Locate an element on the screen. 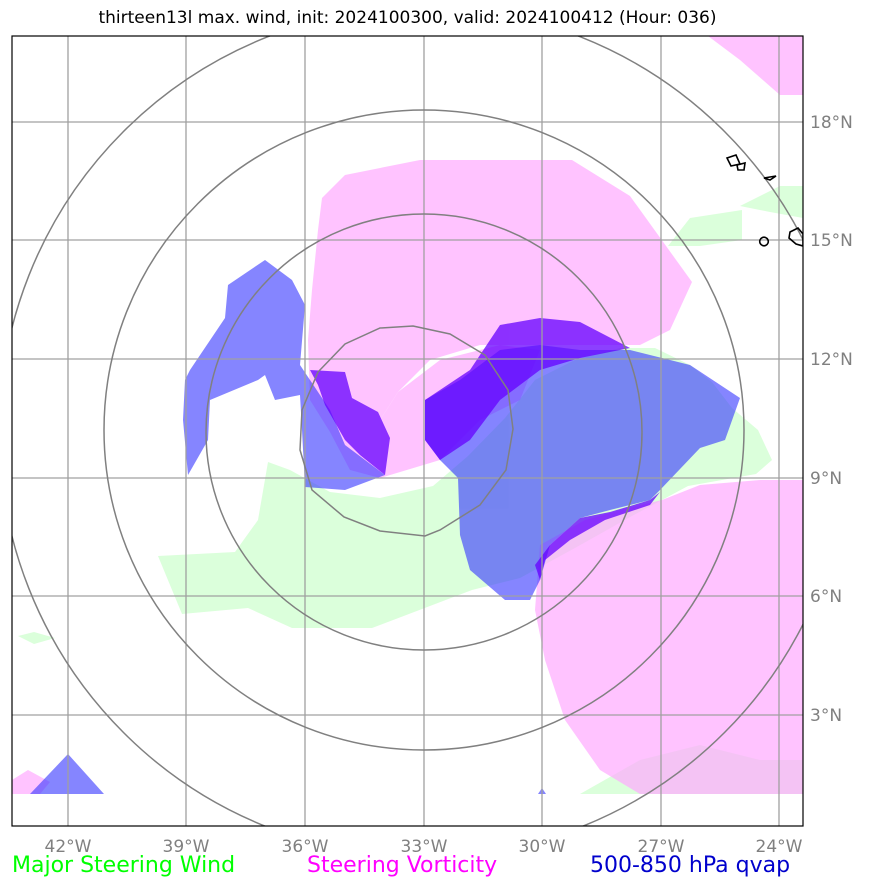  land-outlines is located at coordinates (764, 200).